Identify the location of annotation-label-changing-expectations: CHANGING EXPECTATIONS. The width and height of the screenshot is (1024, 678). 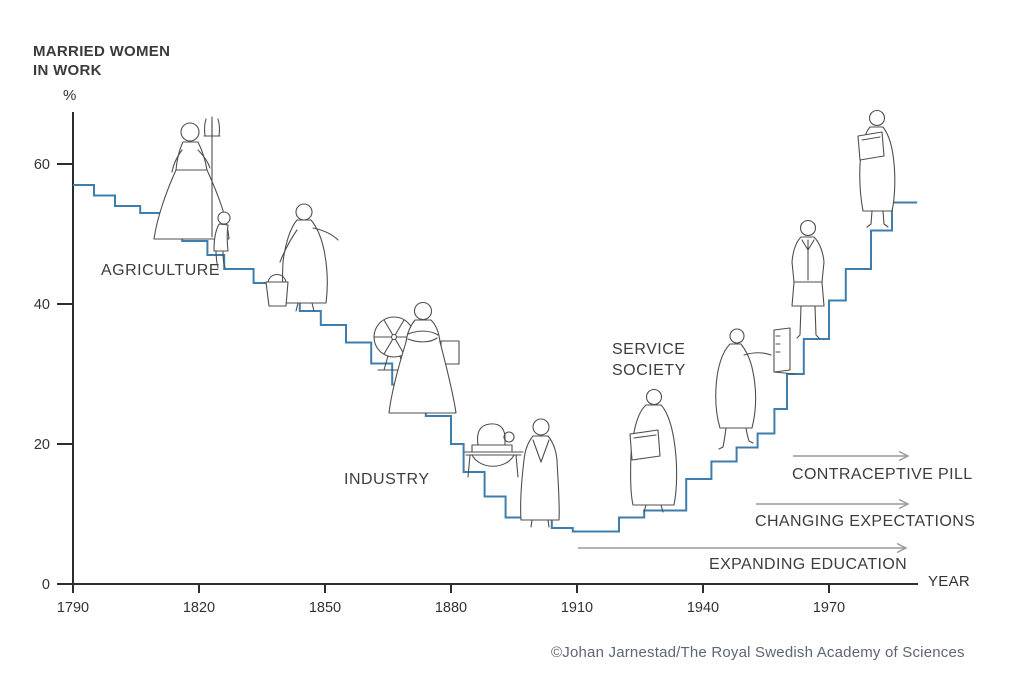
(865, 521).